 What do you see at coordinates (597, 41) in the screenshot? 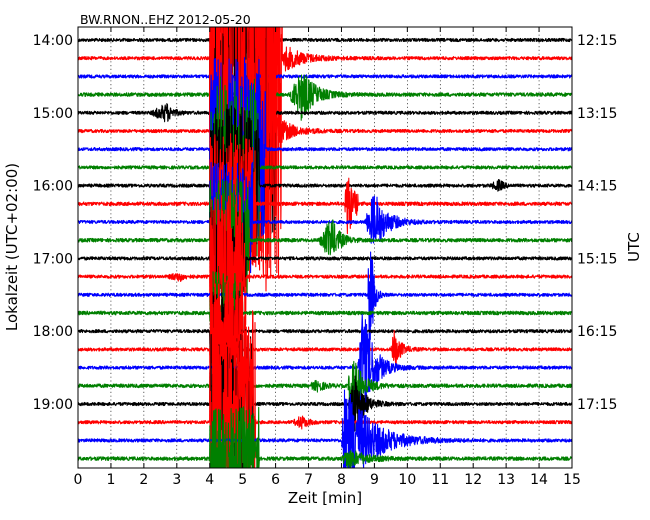
I see `utc-tick-label: 12:15` at bounding box center [597, 41].